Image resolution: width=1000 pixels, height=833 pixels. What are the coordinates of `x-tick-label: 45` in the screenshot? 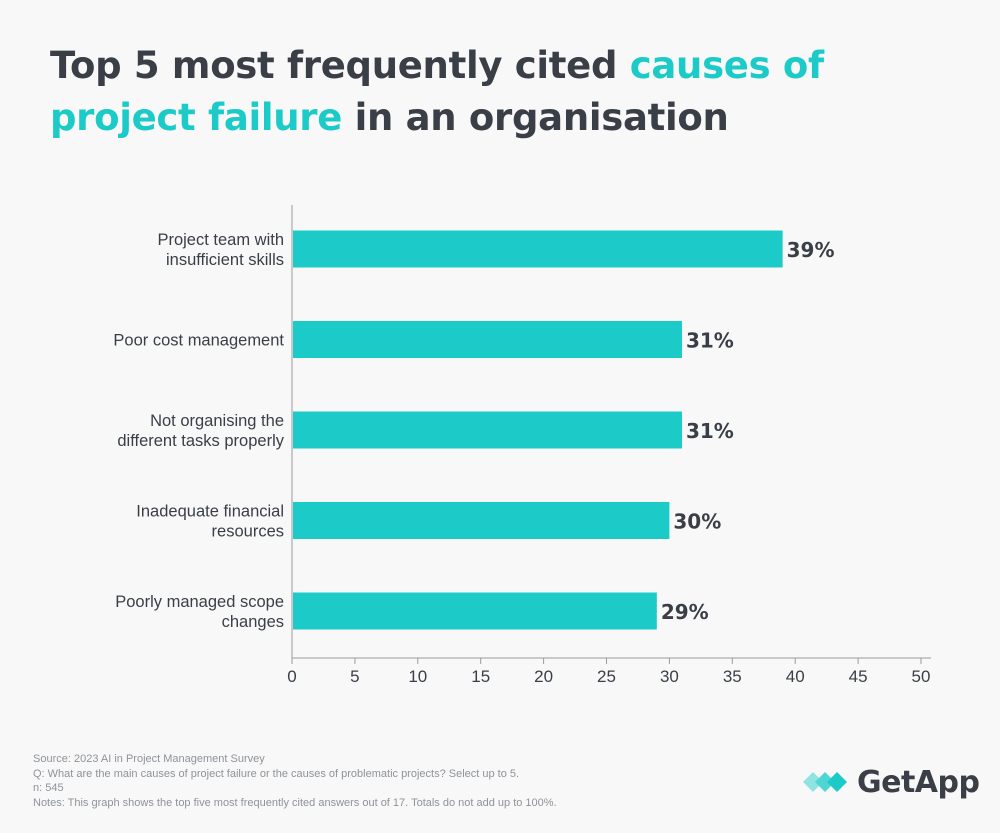 It's located at (858, 676).